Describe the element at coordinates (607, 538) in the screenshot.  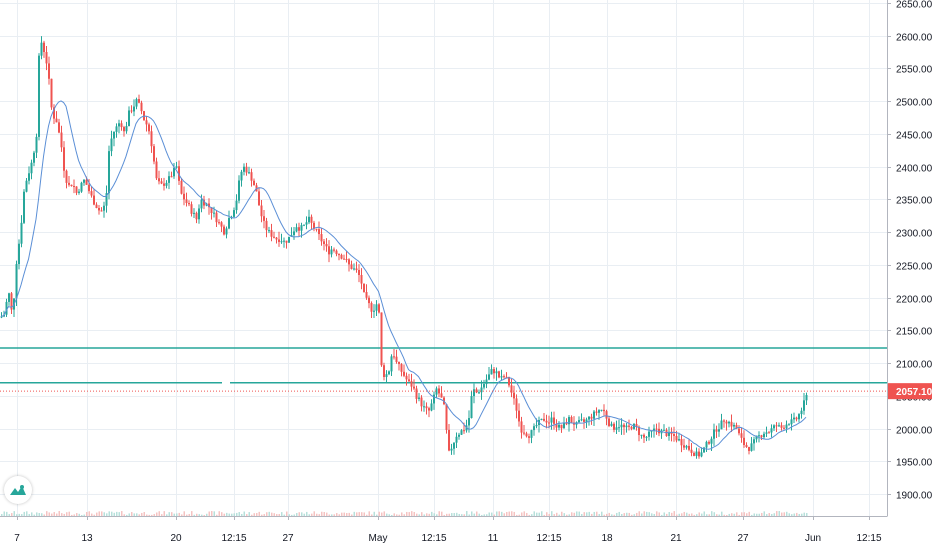
I see `x-tick-label: 18` at that location.